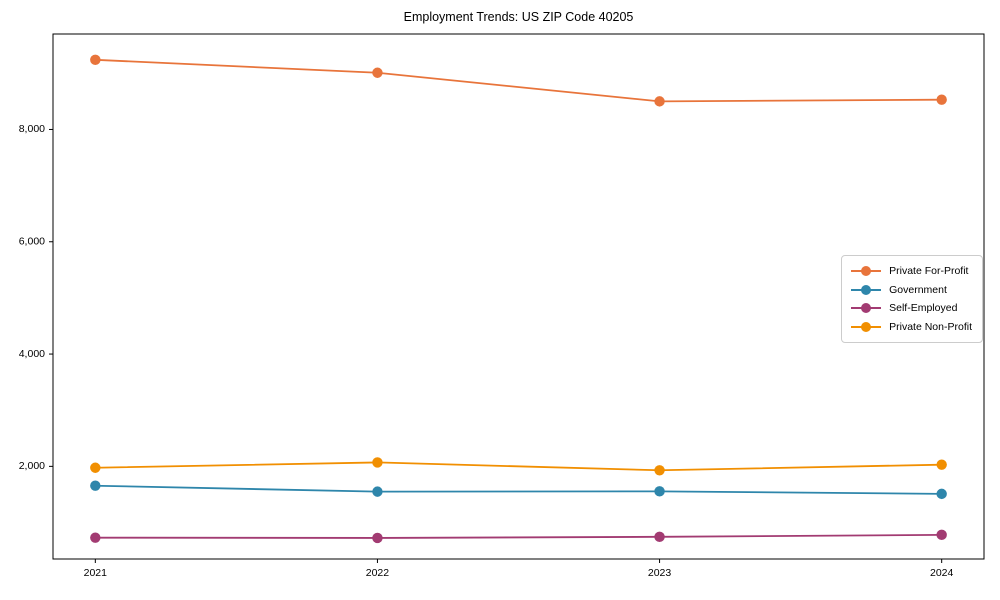 The image size is (1000, 600). I want to click on y-tick-label: 8,000, so click(32, 129).